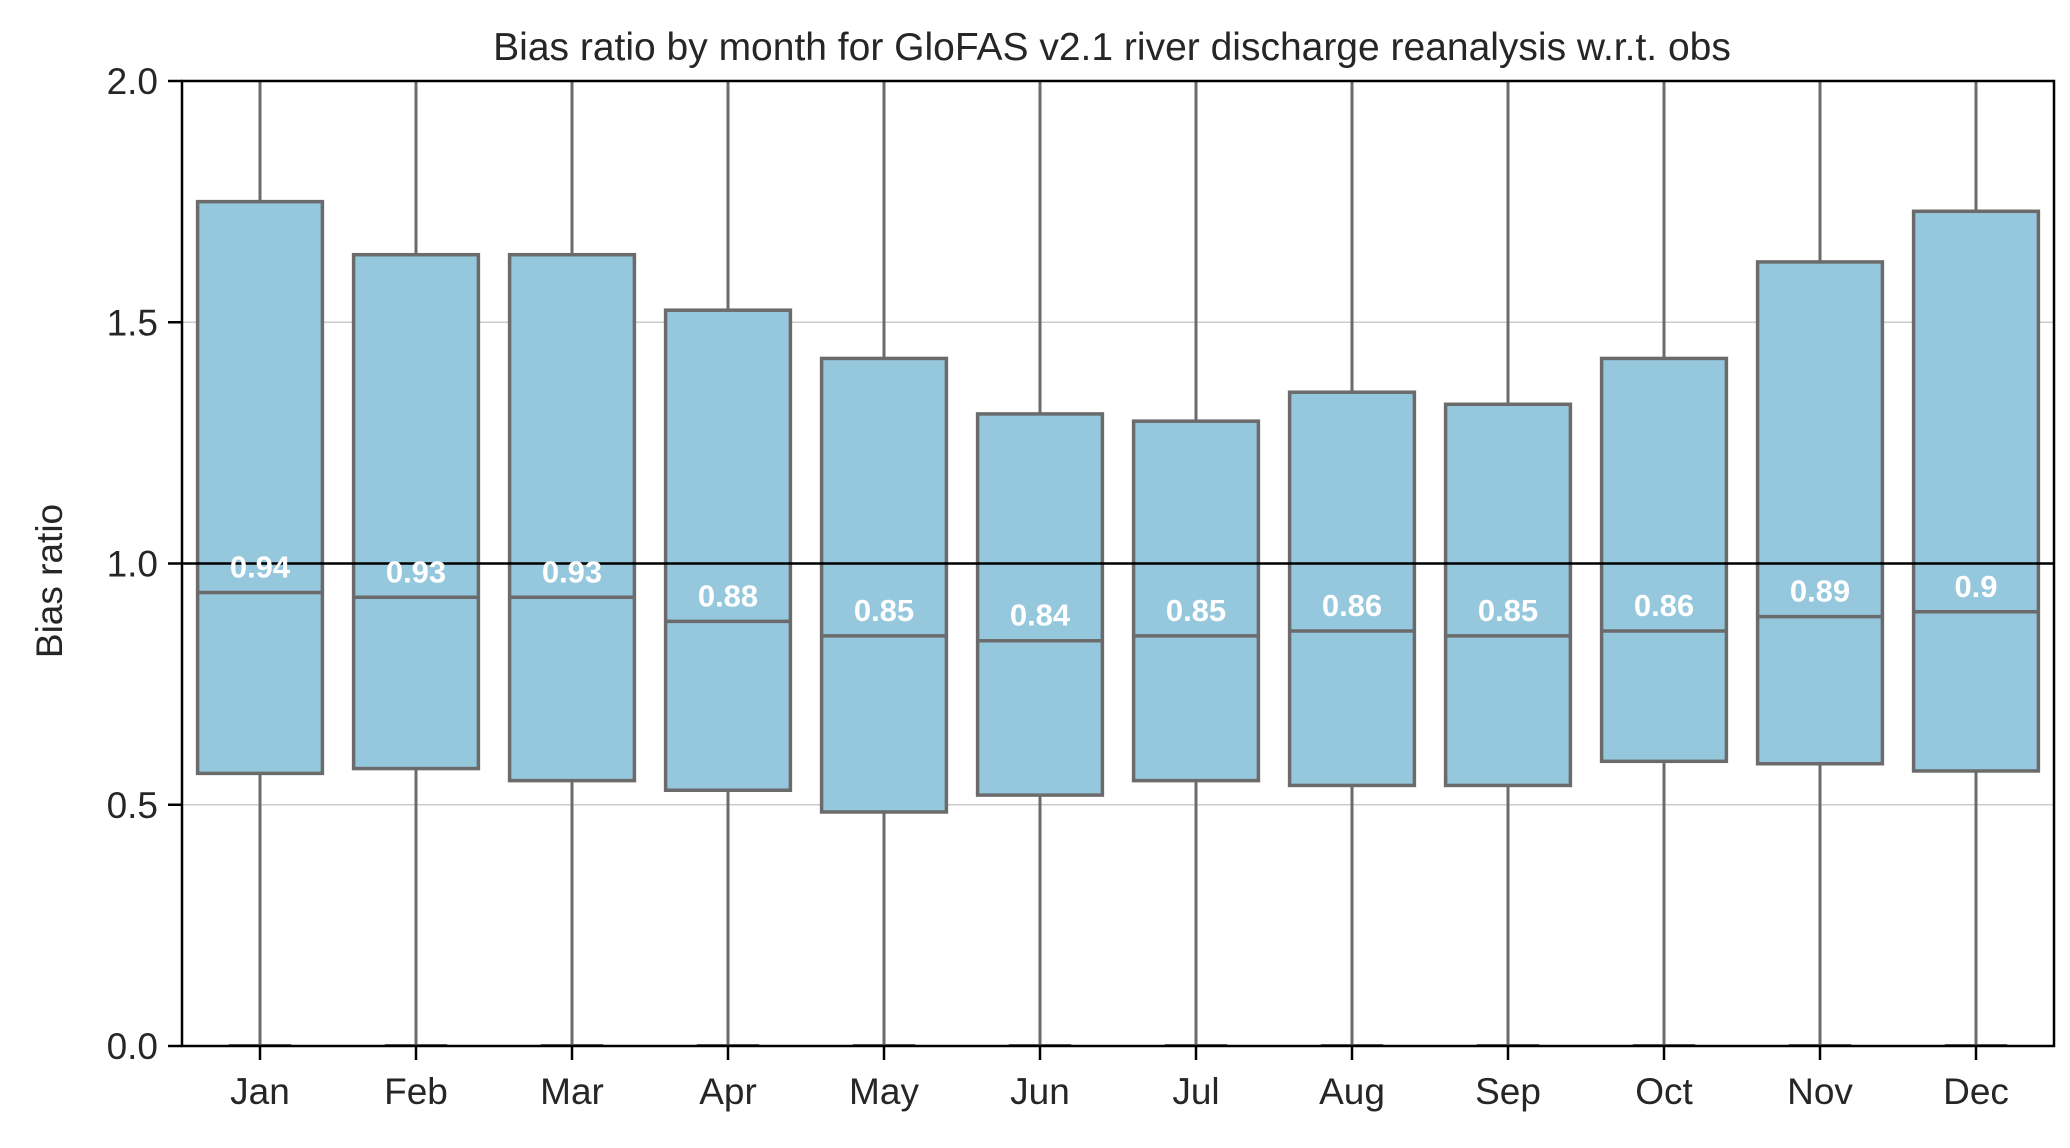  I want to click on median-value-label: 0.89, so click(1820, 591).